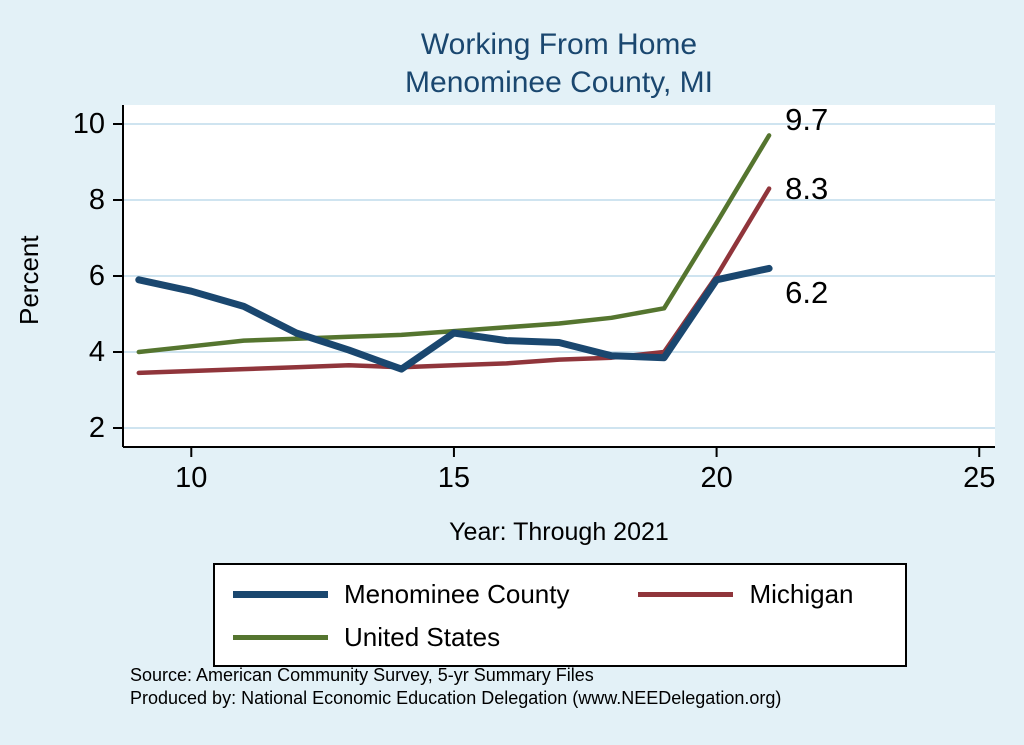 Image resolution: width=1024 pixels, height=745 pixels. What do you see at coordinates (559, 44) in the screenshot?
I see `chart-title-line1: Working From Home` at bounding box center [559, 44].